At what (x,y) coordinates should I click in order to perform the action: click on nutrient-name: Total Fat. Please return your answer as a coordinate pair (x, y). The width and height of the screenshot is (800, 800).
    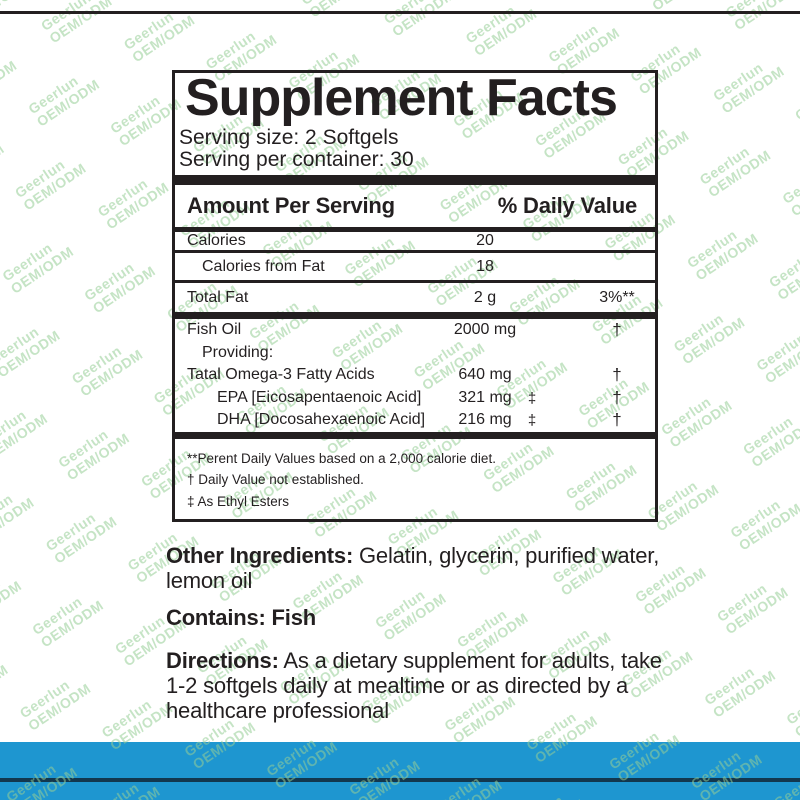
    Looking at the image, I should click on (218, 297).